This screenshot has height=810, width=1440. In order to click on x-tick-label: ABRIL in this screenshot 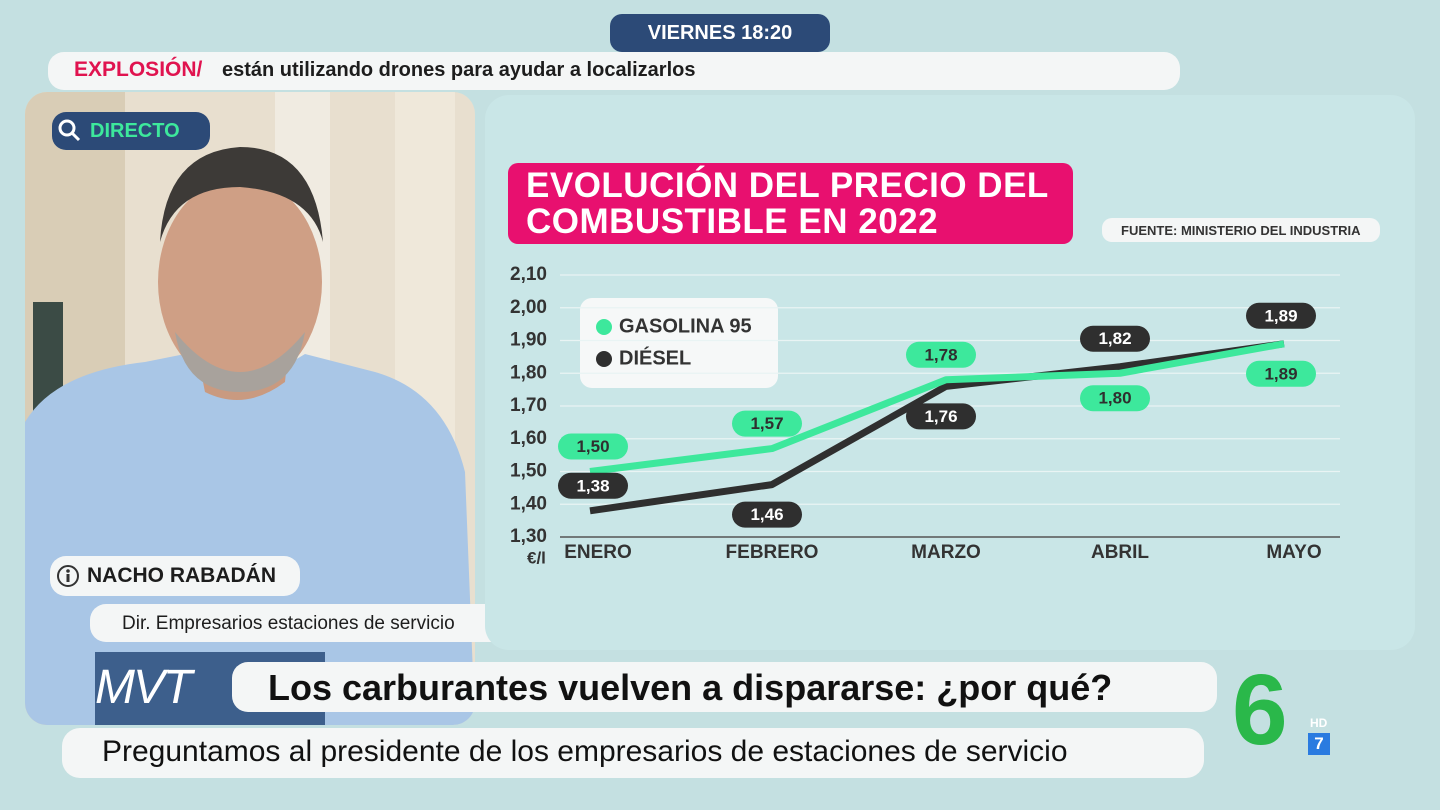, I will do `click(1120, 552)`.